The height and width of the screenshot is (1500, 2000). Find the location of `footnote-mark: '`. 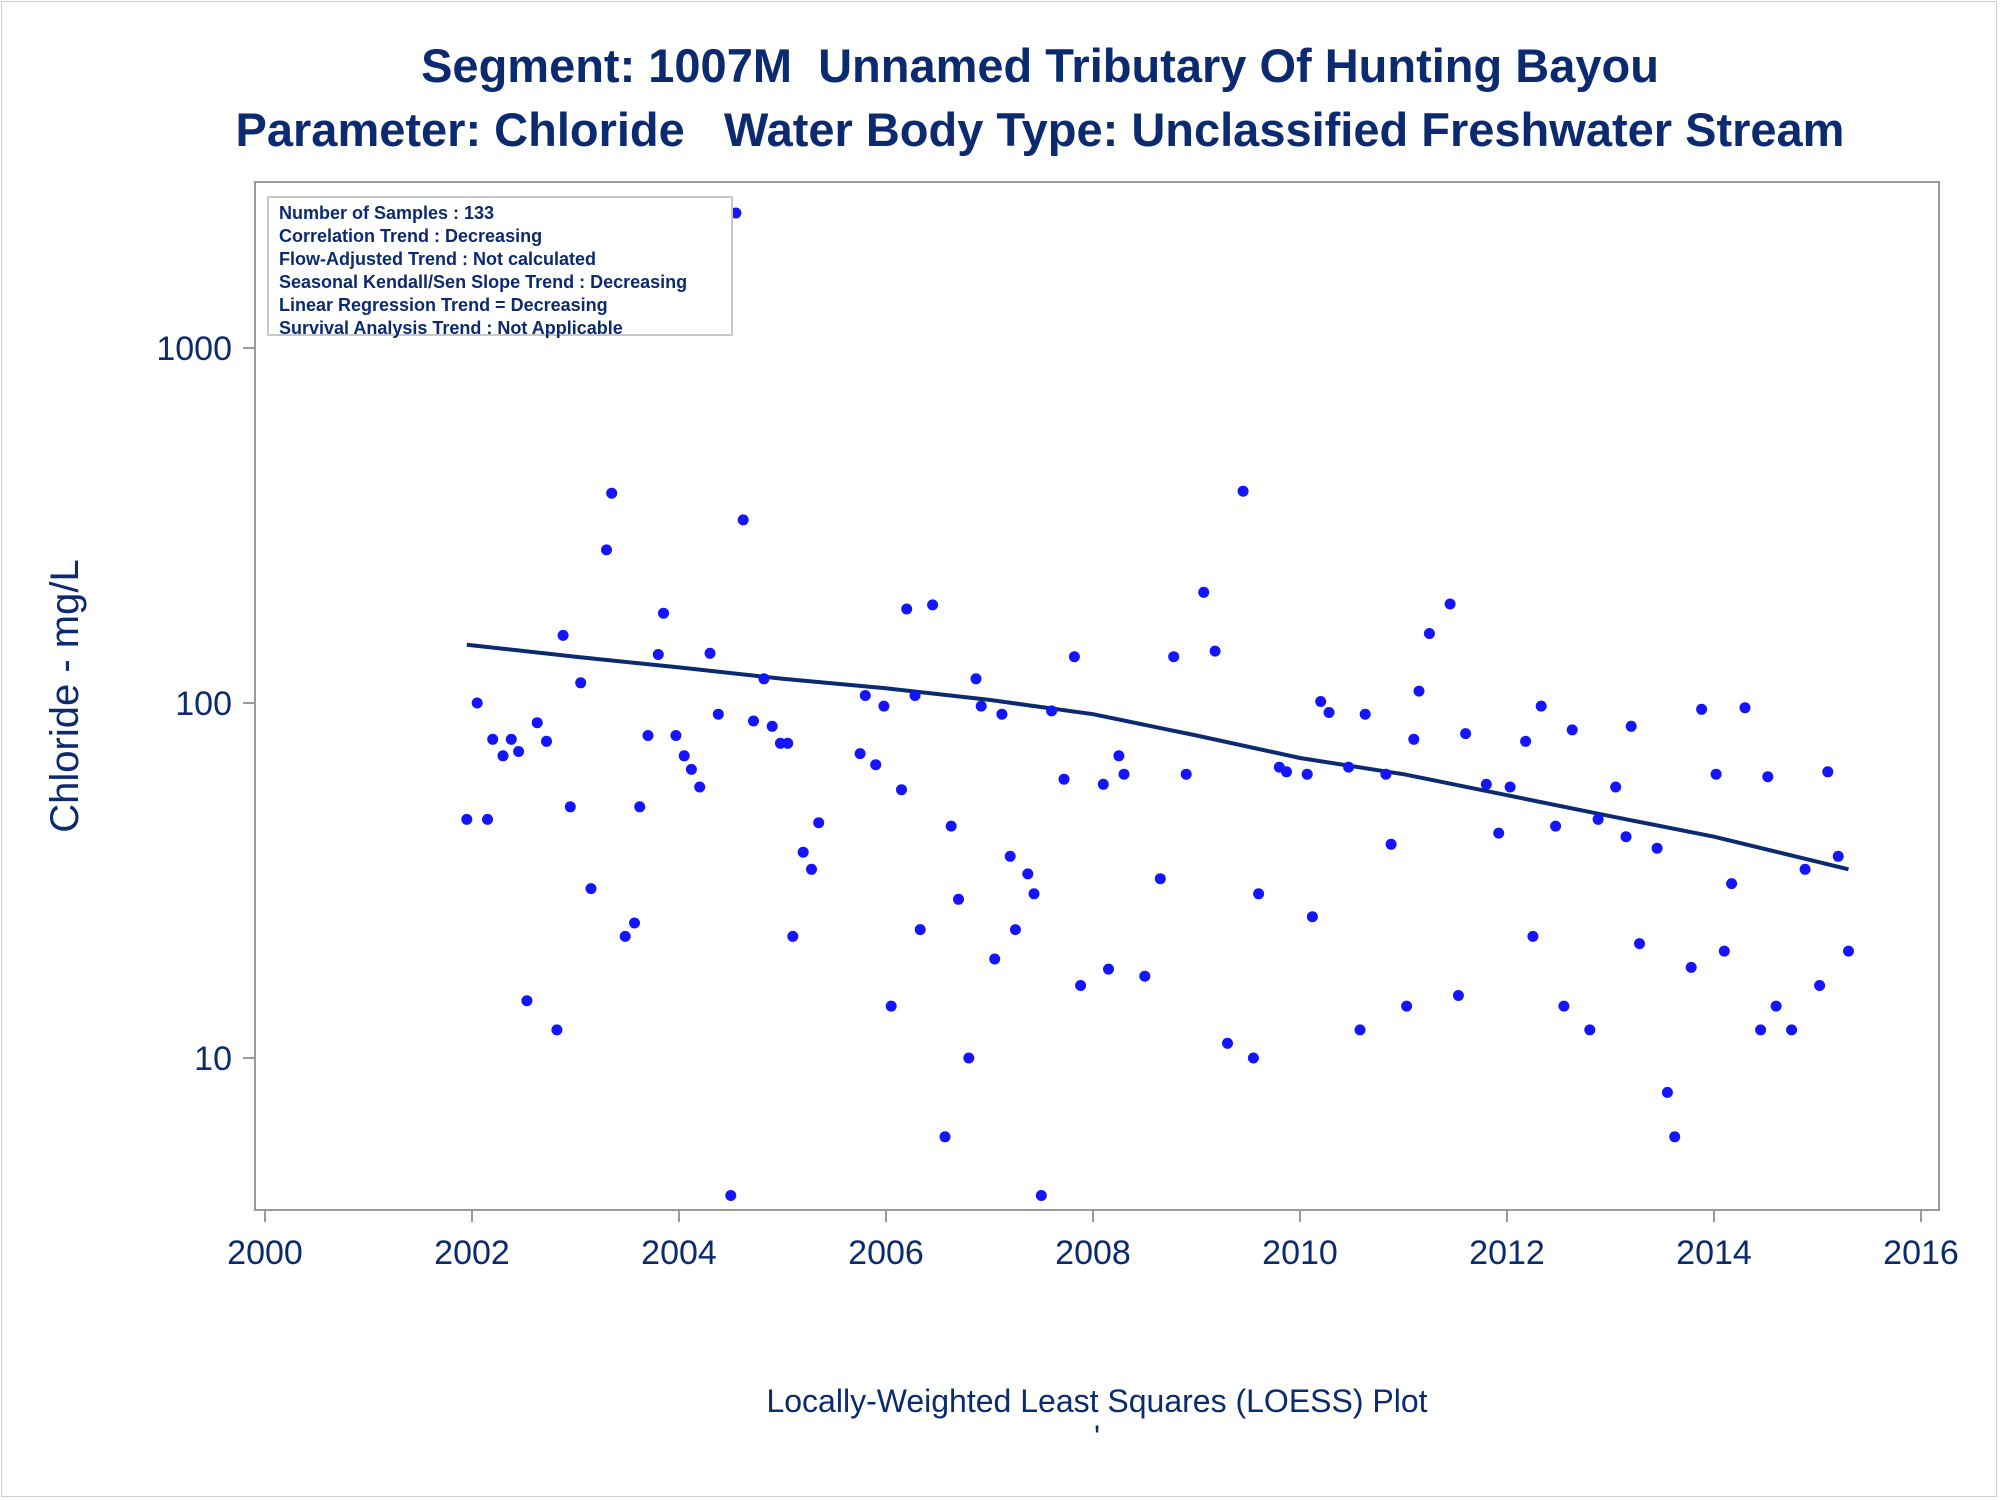

footnote-mark: ' is located at coordinates (1097, 1437).